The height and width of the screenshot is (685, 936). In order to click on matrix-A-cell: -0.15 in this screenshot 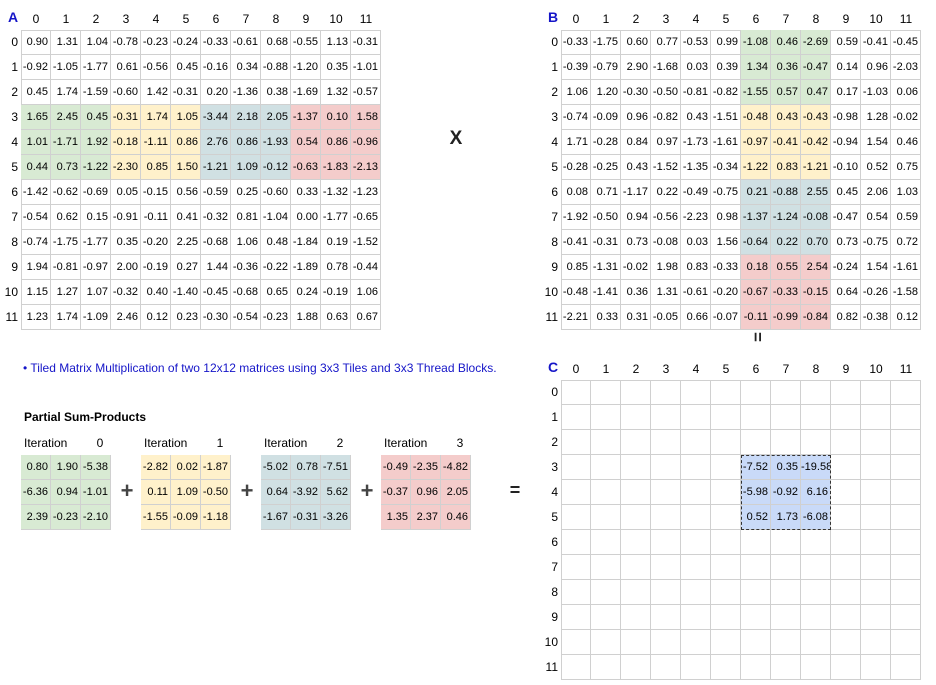, I will do `click(156, 192)`.